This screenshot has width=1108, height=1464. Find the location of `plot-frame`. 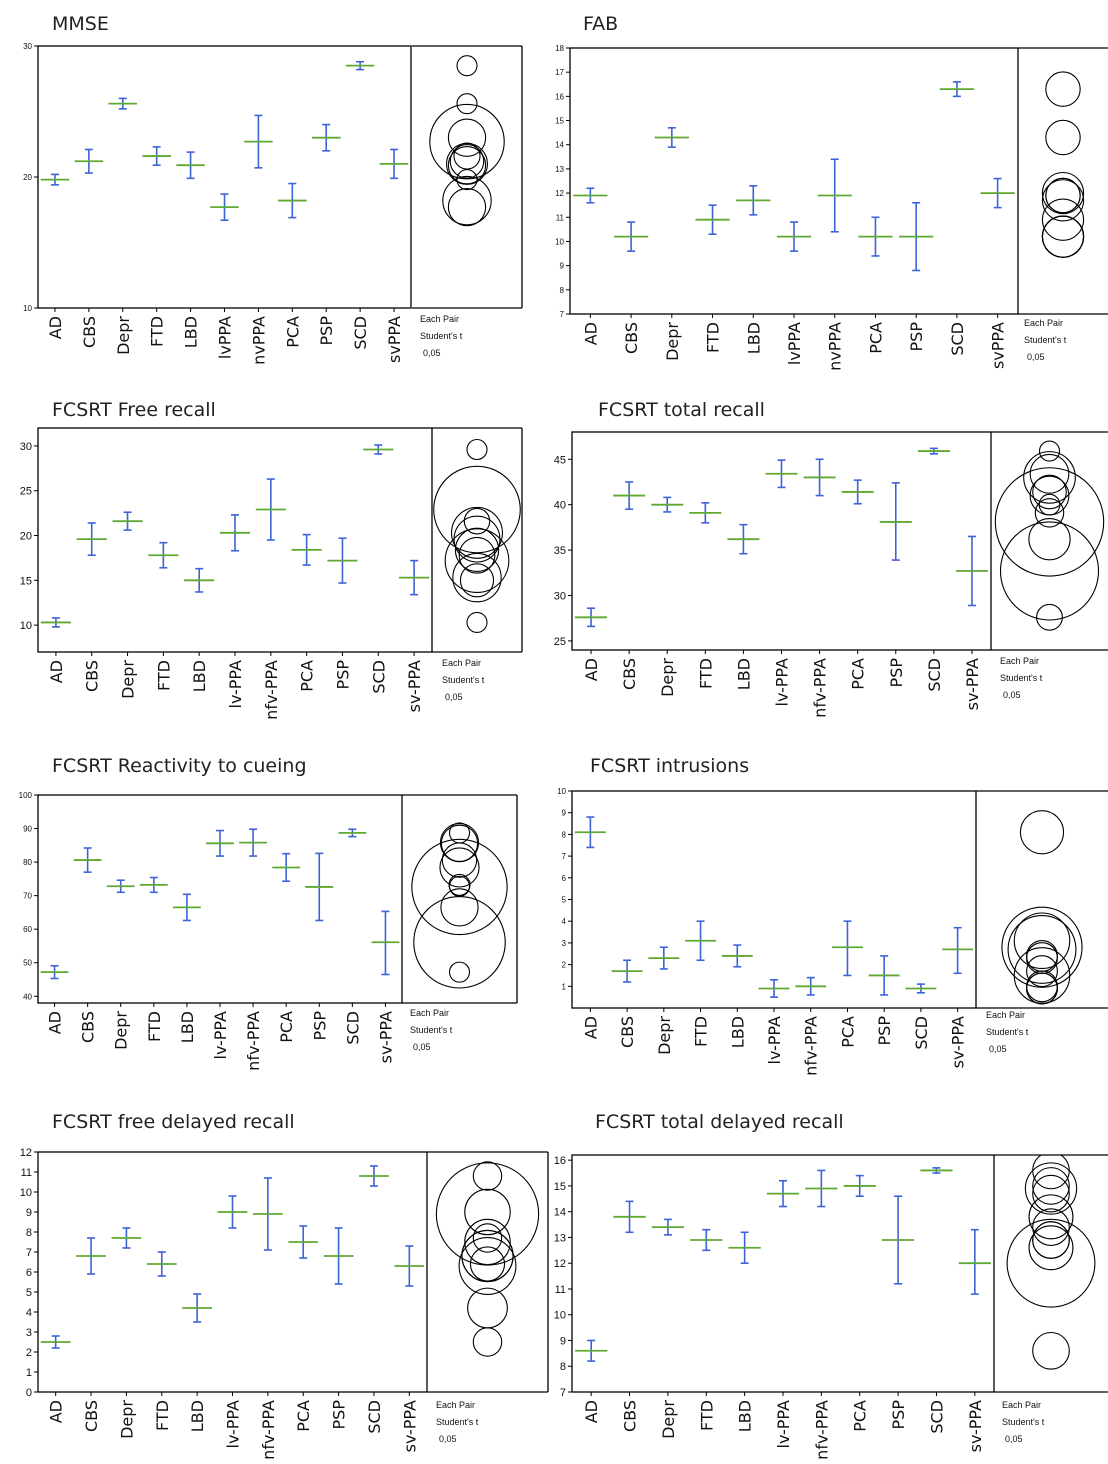

plot-frame is located at coordinates (224, 177).